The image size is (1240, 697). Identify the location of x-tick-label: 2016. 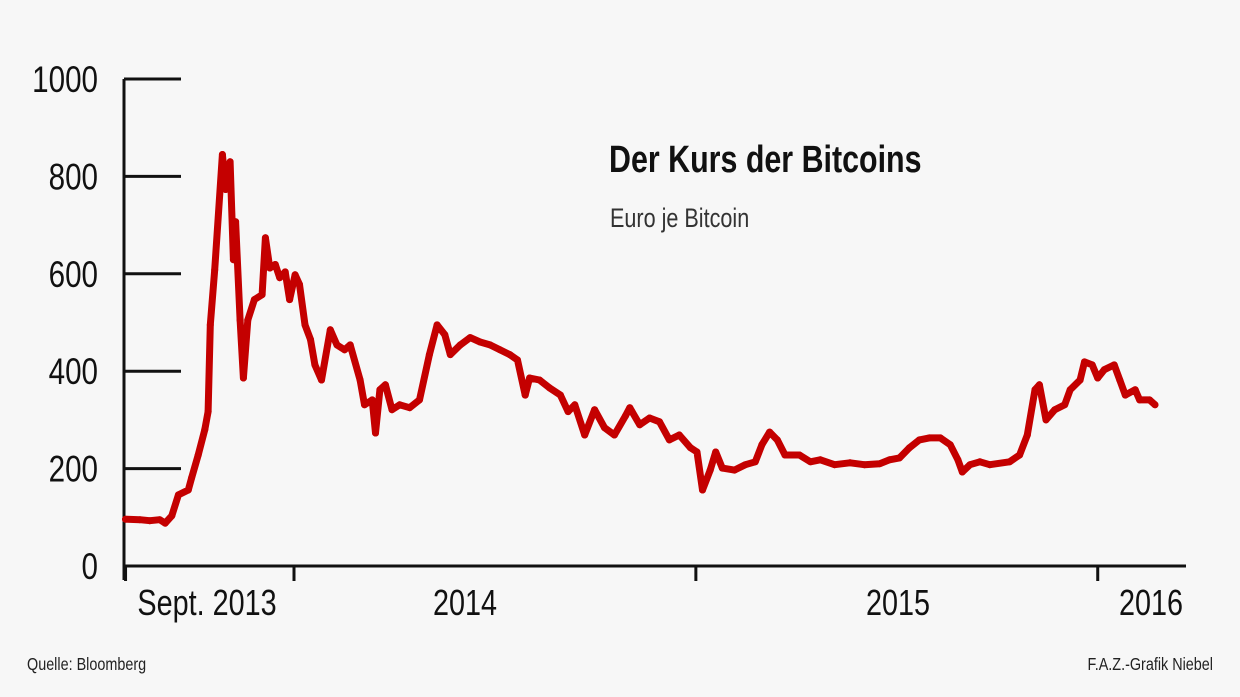
(1151, 602).